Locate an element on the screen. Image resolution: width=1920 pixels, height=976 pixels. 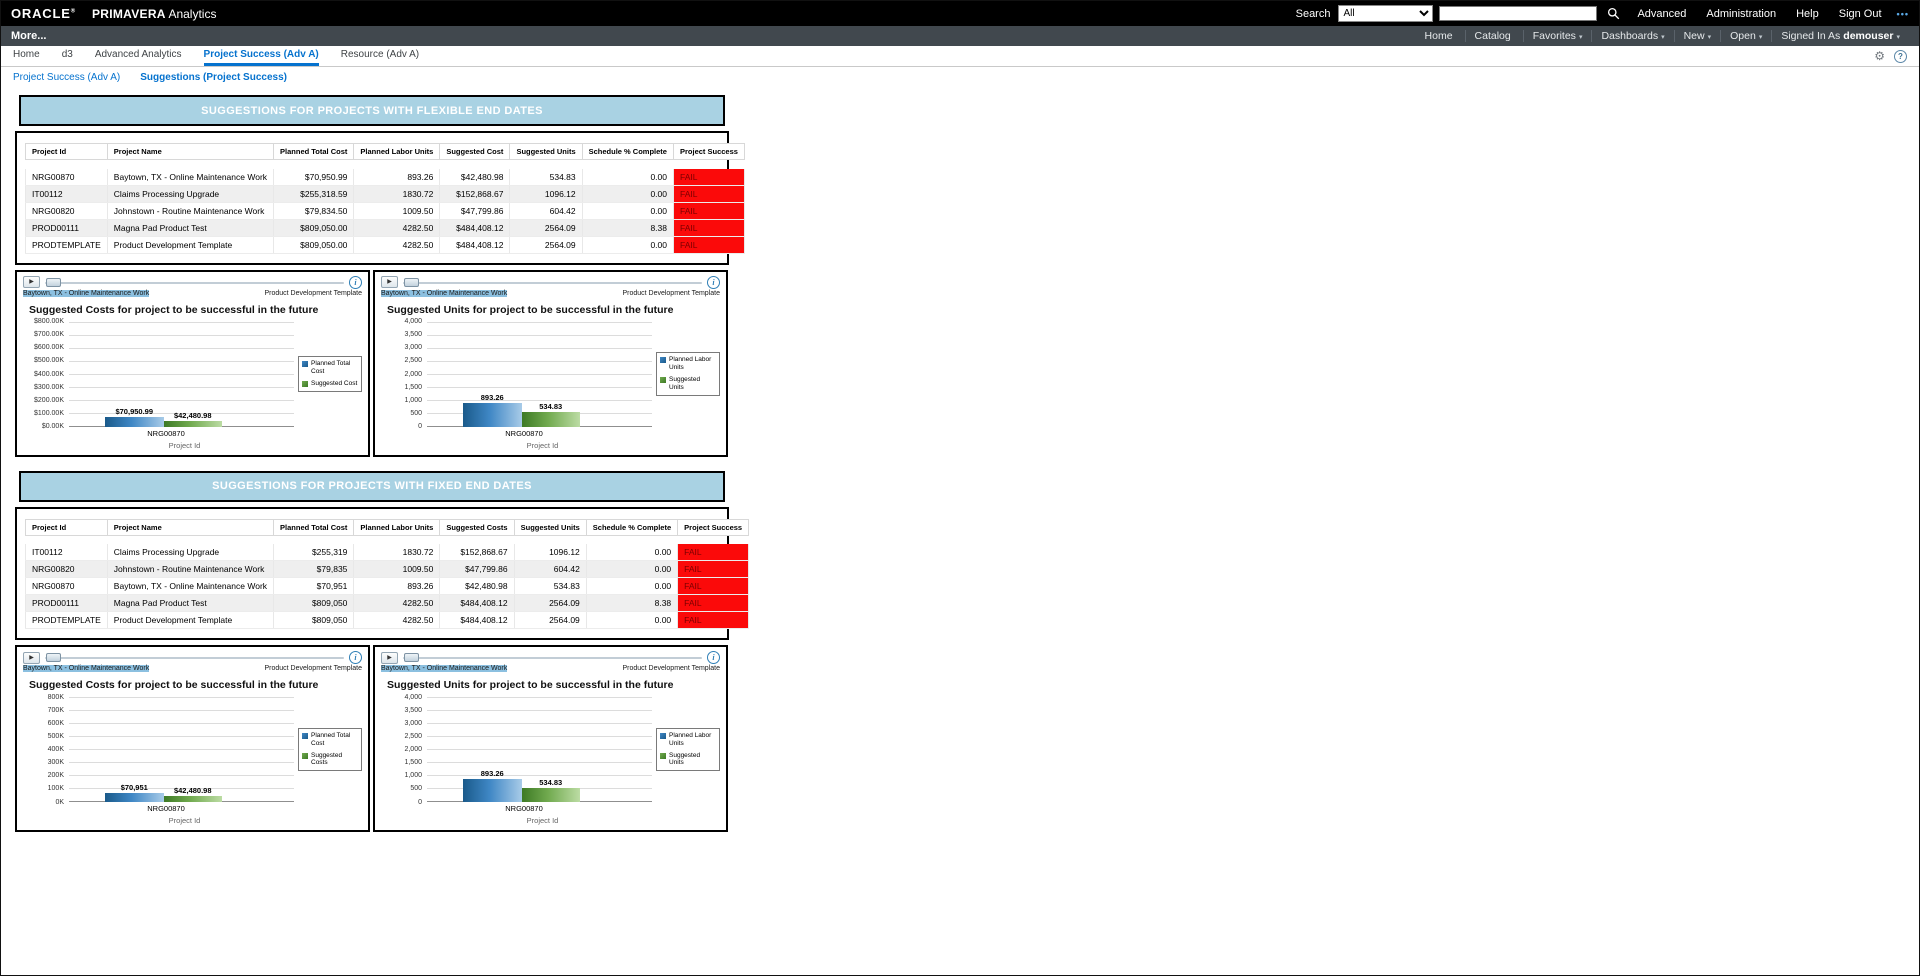
nav-favorites: Favorites ▾ is located at coordinates (1557, 36).